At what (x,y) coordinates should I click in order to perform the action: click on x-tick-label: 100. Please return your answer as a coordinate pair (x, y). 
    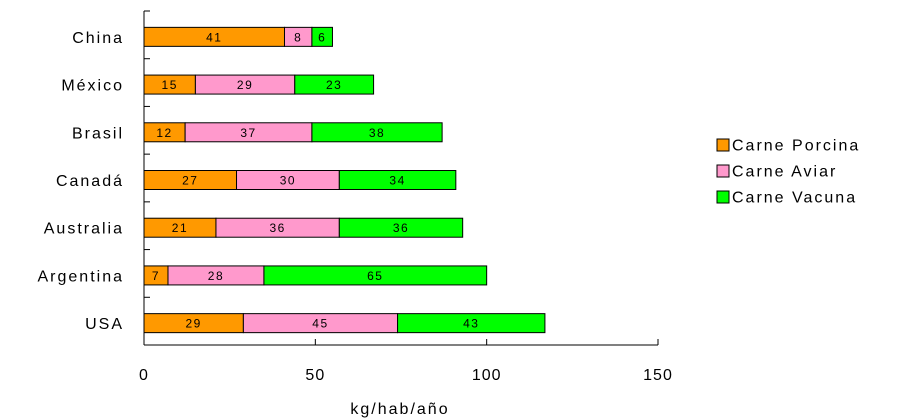
    Looking at the image, I should click on (487, 375).